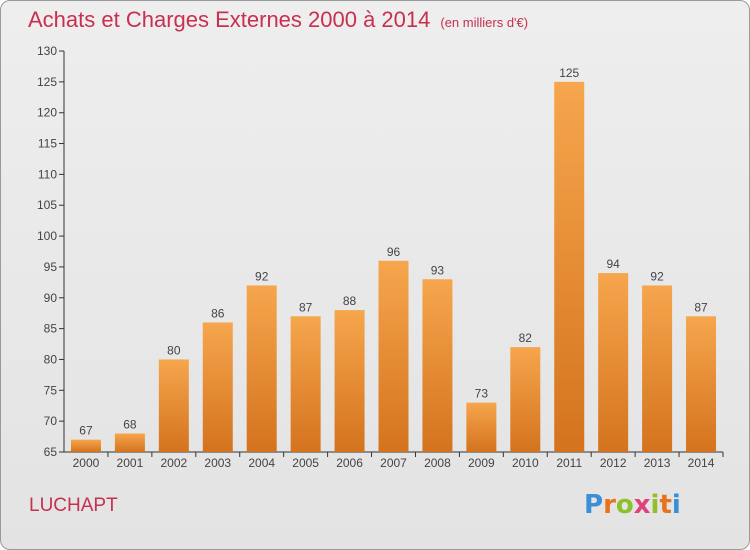 The height and width of the screenshot is (550, 750). I want to click on x-tick-label: 2012, so click(613, 463).